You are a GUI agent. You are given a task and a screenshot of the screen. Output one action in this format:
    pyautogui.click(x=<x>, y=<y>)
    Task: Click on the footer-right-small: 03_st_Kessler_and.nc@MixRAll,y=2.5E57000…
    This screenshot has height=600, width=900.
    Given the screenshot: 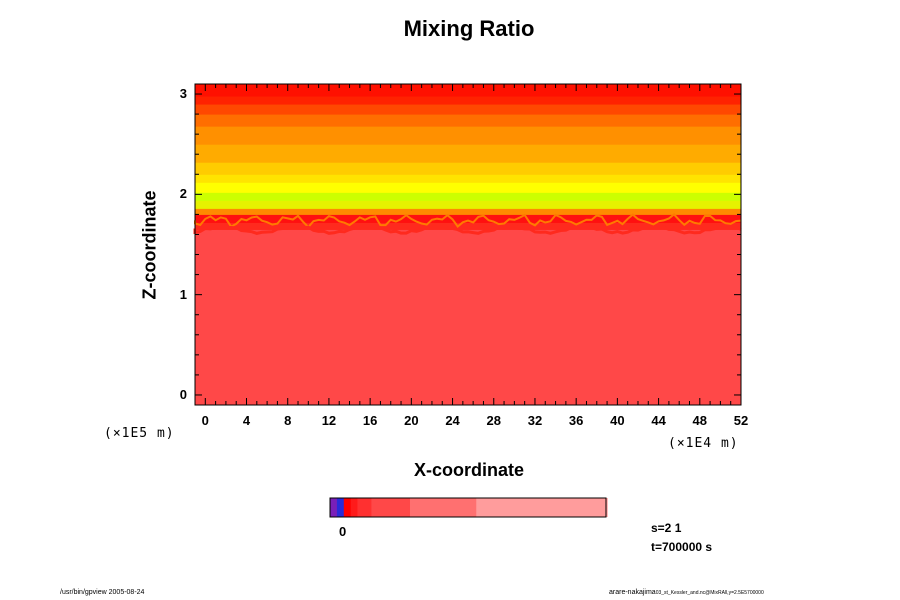 What is the action you would take?
    pyautogui.click(x=709, y=593)
    